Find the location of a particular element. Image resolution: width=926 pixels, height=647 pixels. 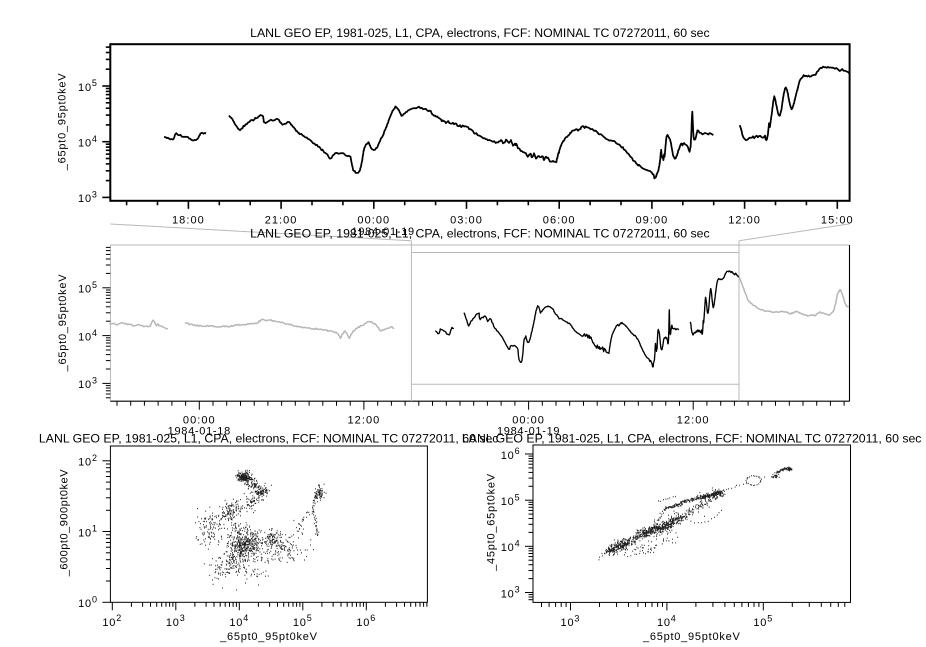

svg-text: 03:00 is located at coordinates (466, 220).